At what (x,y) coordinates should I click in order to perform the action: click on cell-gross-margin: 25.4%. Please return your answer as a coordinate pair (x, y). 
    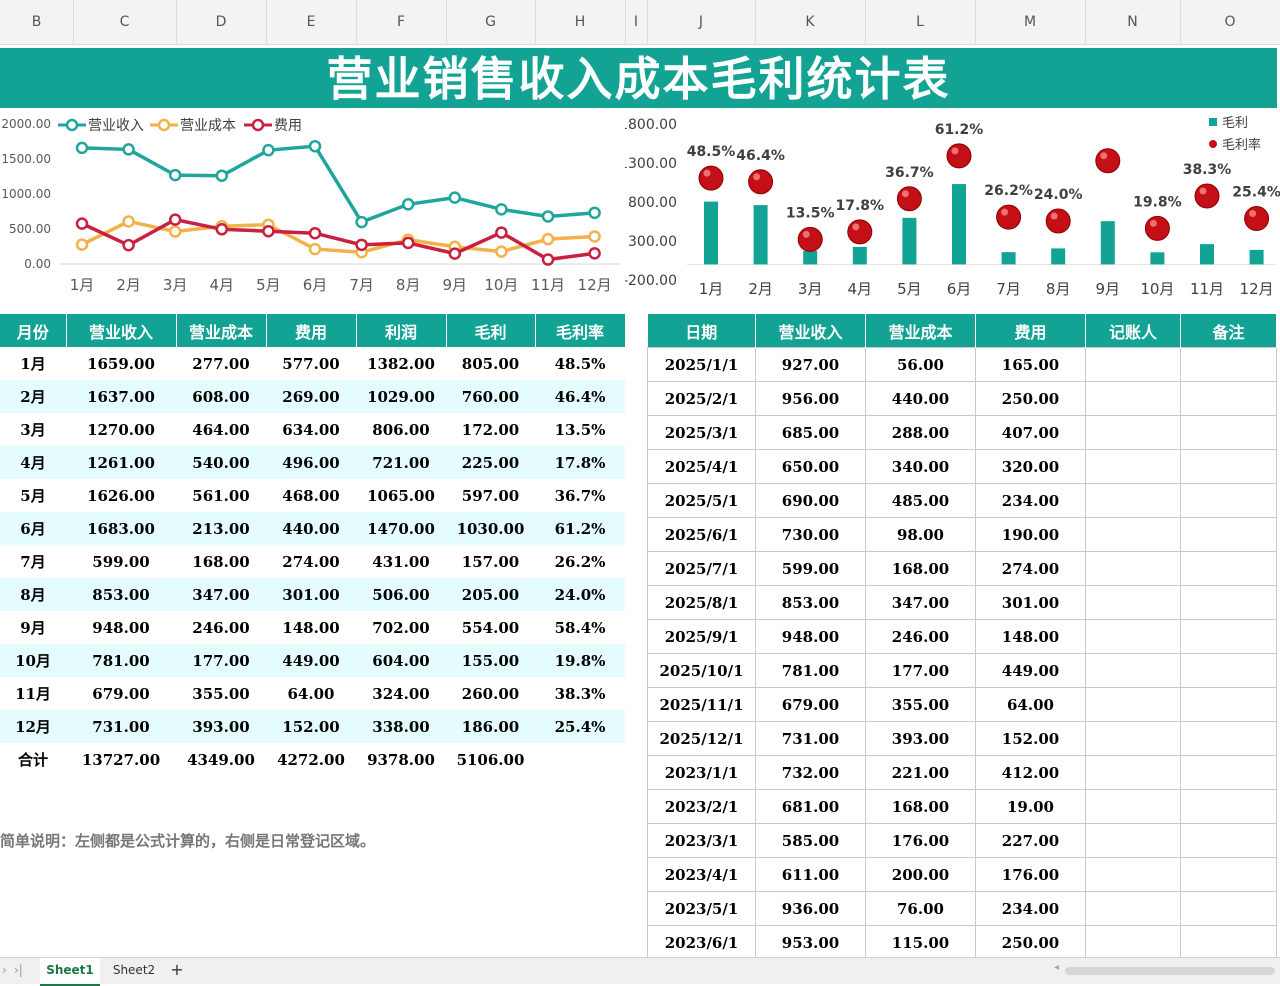
    Looking at the image, I should click on (580, 726).